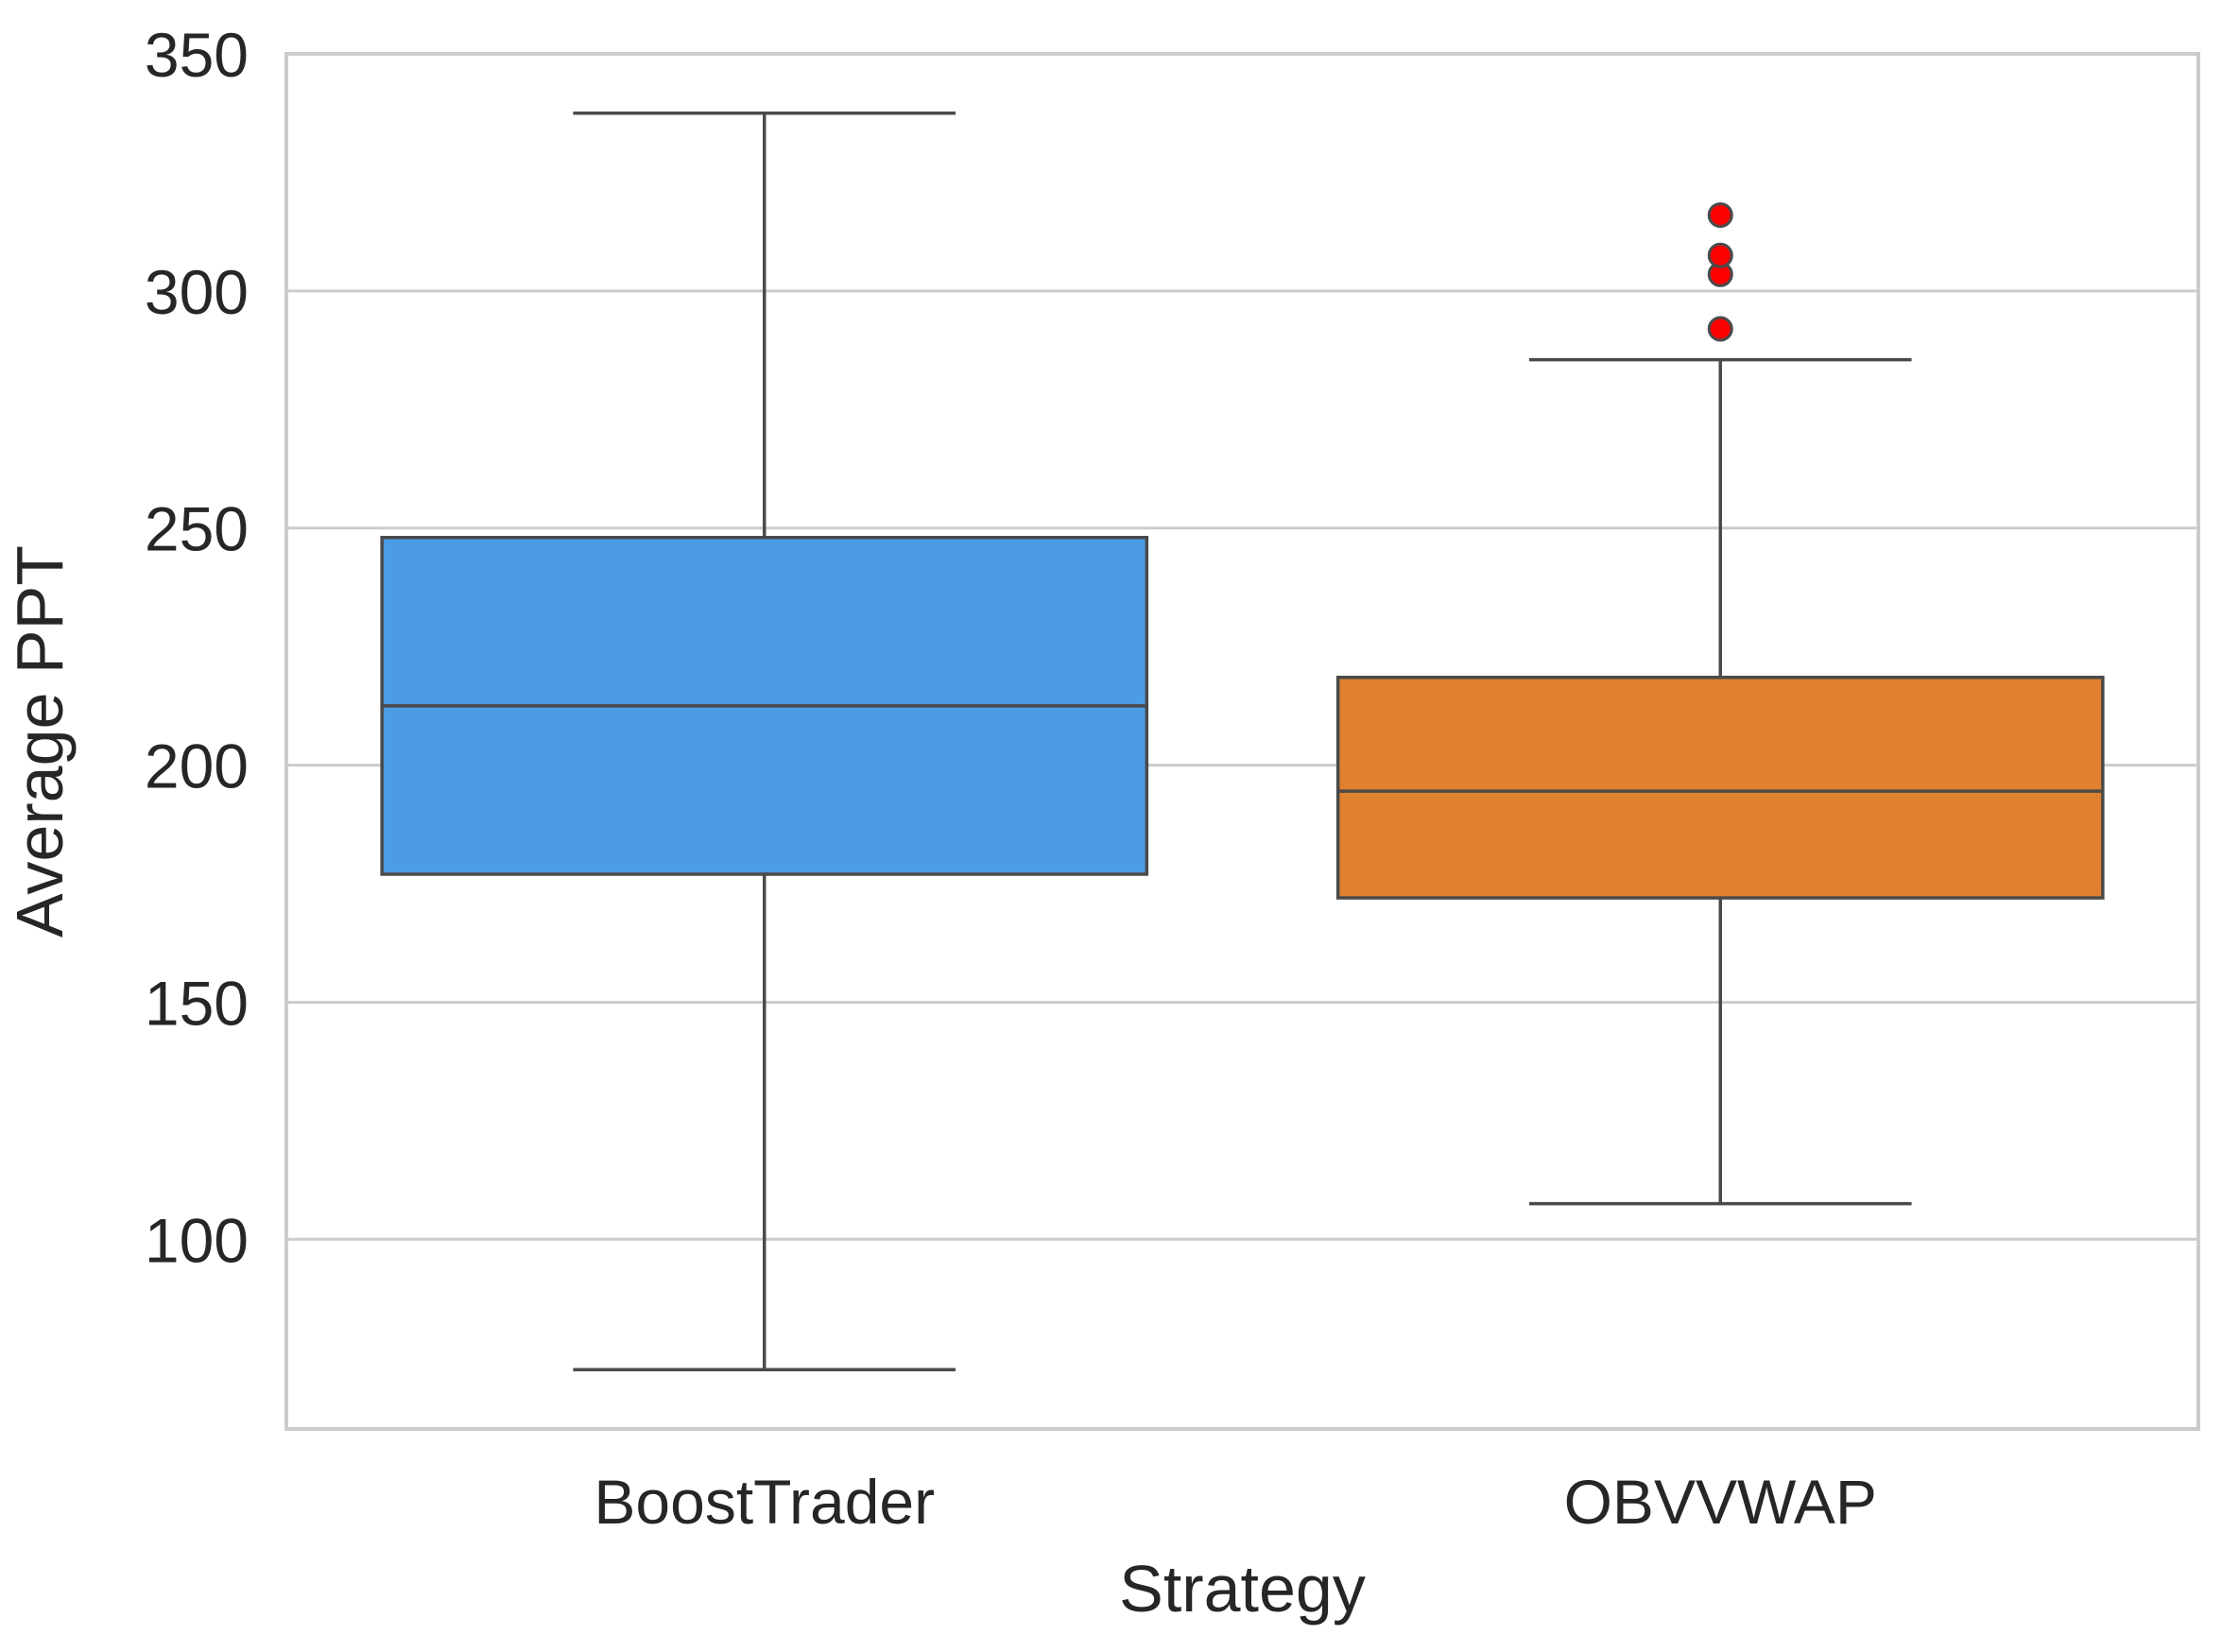  What do you see at coordinates (1720, 1502) in the screenshot?
I see `x-tick-label: OBVVWAP` at bounding box center [1720, 1502].